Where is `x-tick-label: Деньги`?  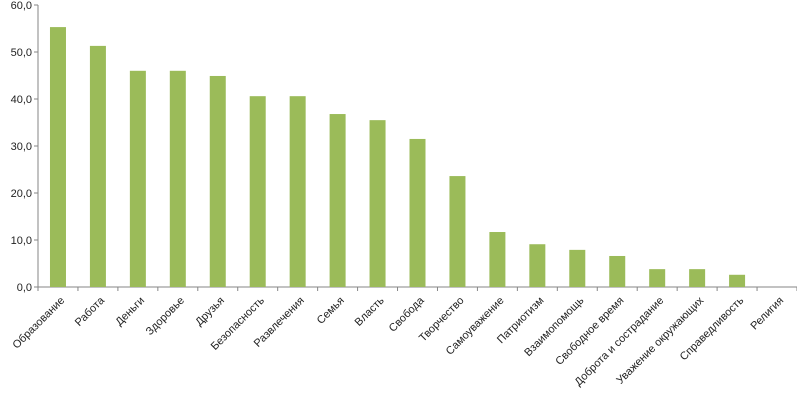
x-tick-label: Деньги is located at coordinates (130, 312).